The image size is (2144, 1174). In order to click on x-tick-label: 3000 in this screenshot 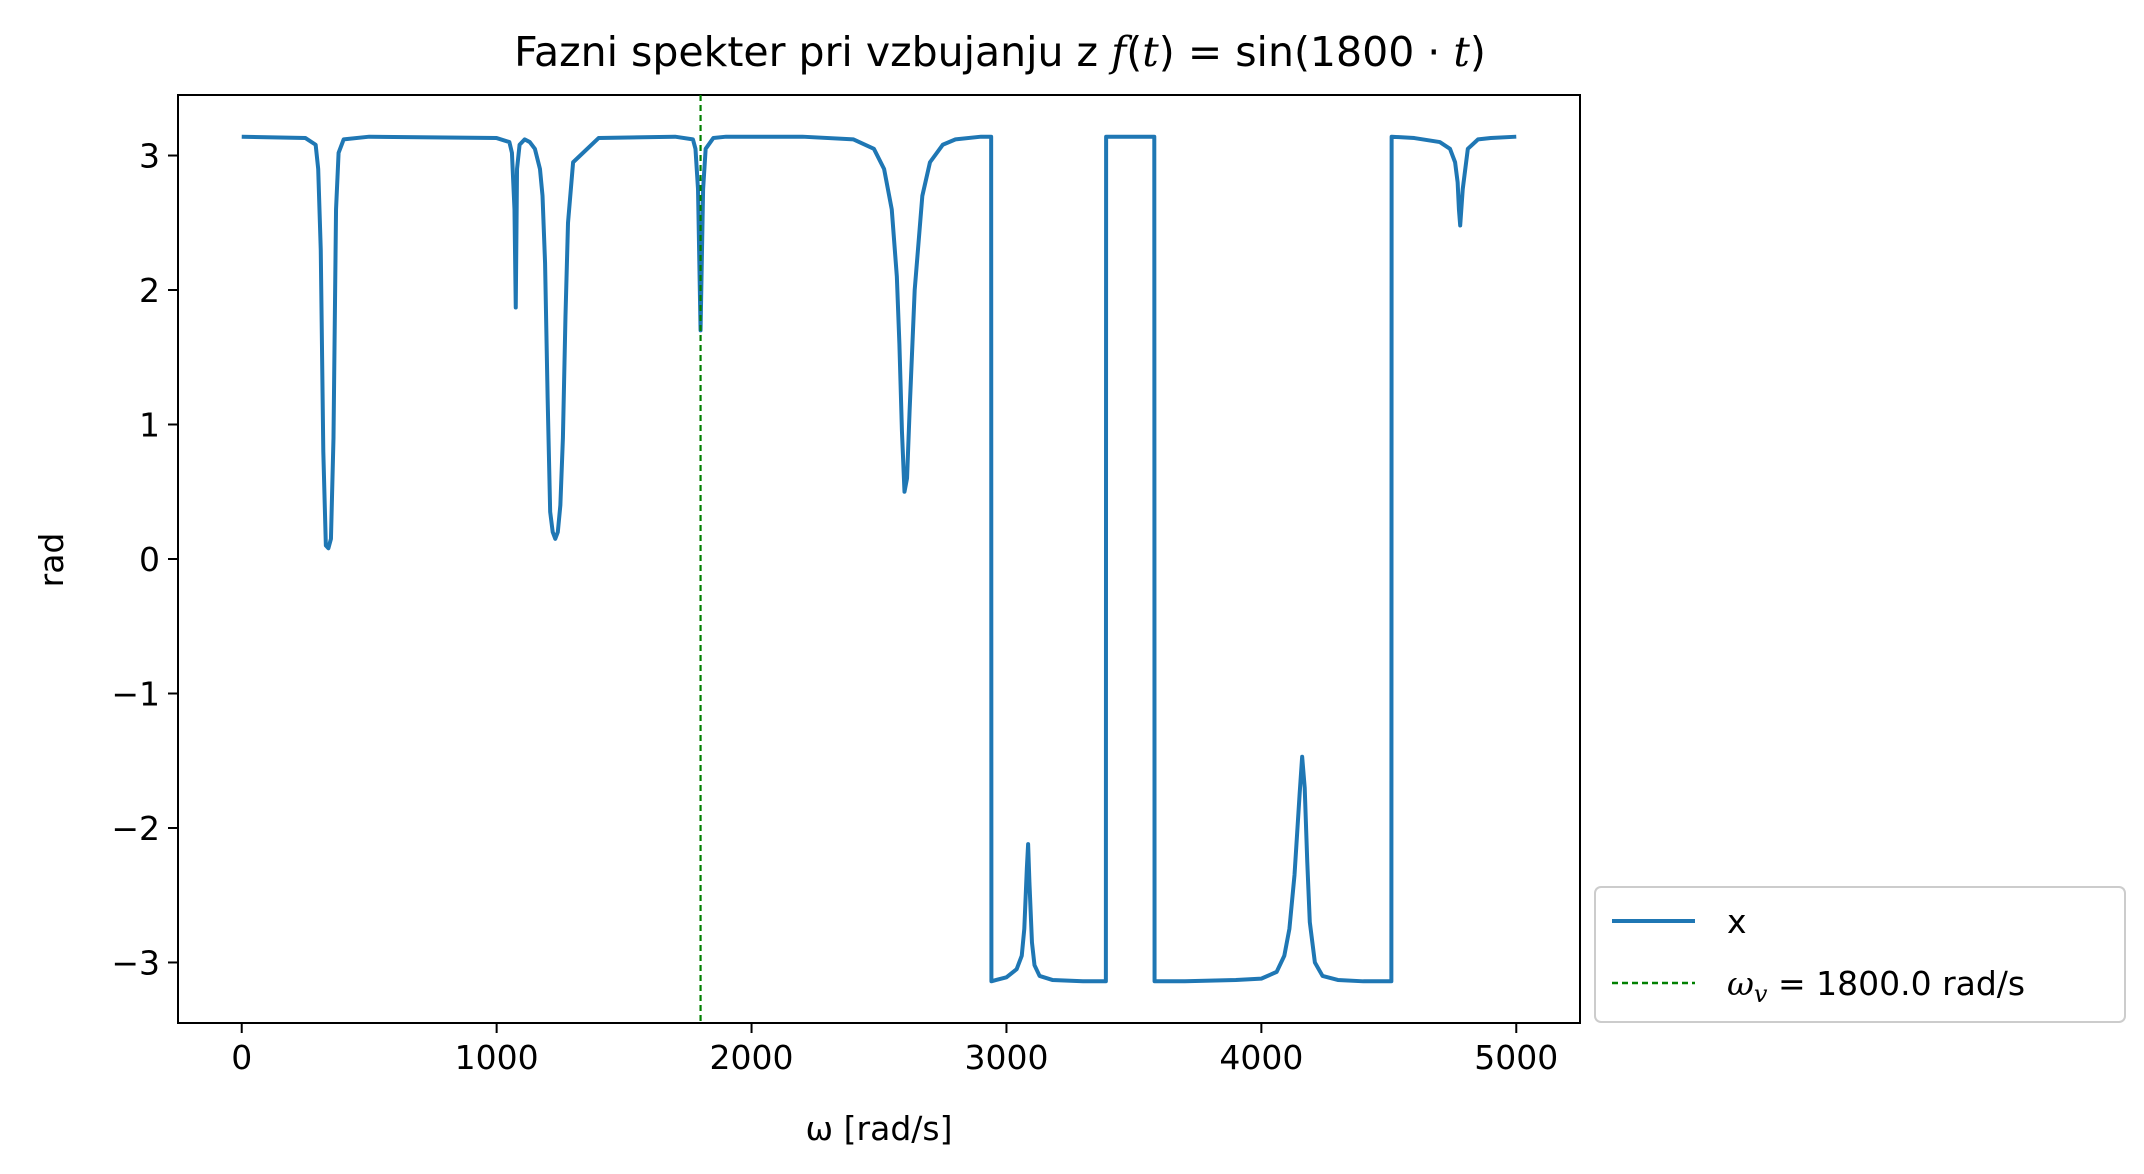, I will do `click(1006, 1057)`.